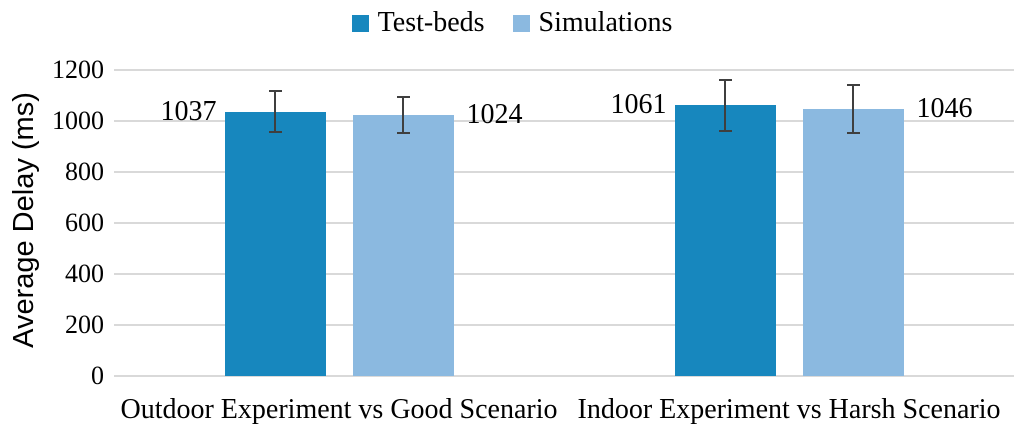 Image resolution: width=1024 pixels, height=434 pixels. I want to click on y-tick-label-0: 0, so click(97, 375).